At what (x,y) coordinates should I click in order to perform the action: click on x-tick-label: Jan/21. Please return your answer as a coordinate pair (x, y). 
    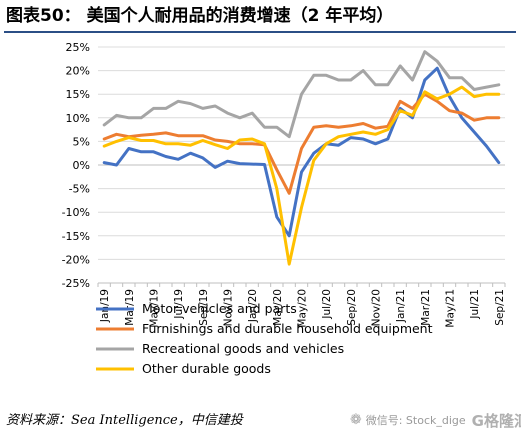
    Looking at the image, I should click on (401, 306).